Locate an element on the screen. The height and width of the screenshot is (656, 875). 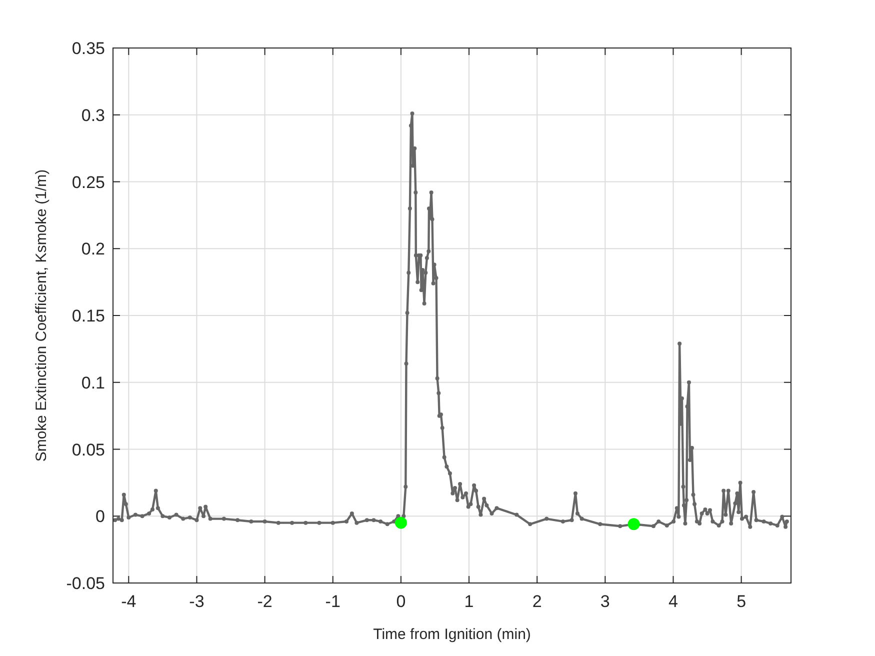
y-tick-label: 0.05 is located at coordinates (88, 450).